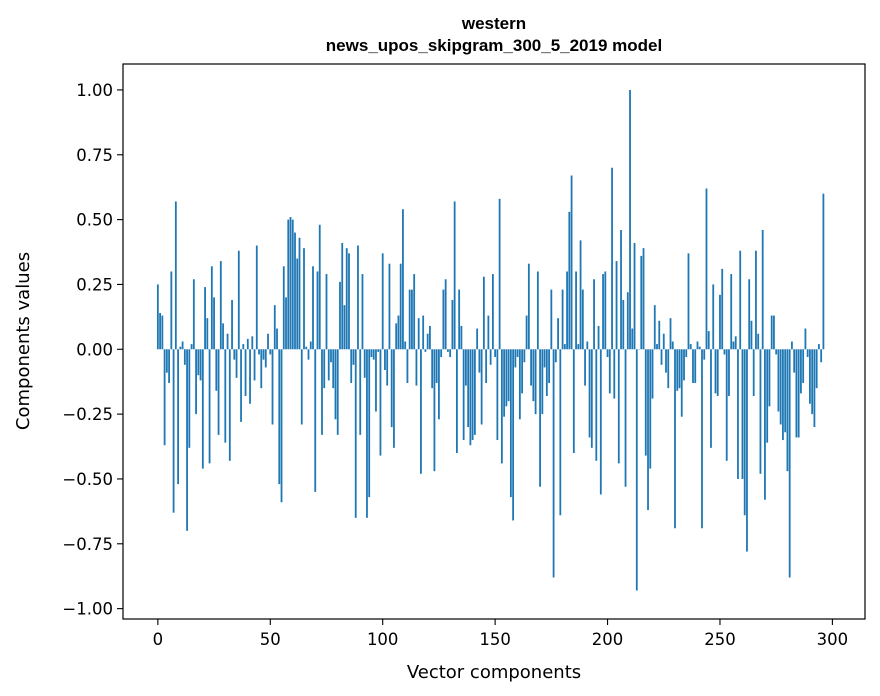 The width and height of the screenshot is (880, 696). Describe the element at coordinates (94, 155) in the screenshot. I see `y-tick-label: 0.75` at that location.